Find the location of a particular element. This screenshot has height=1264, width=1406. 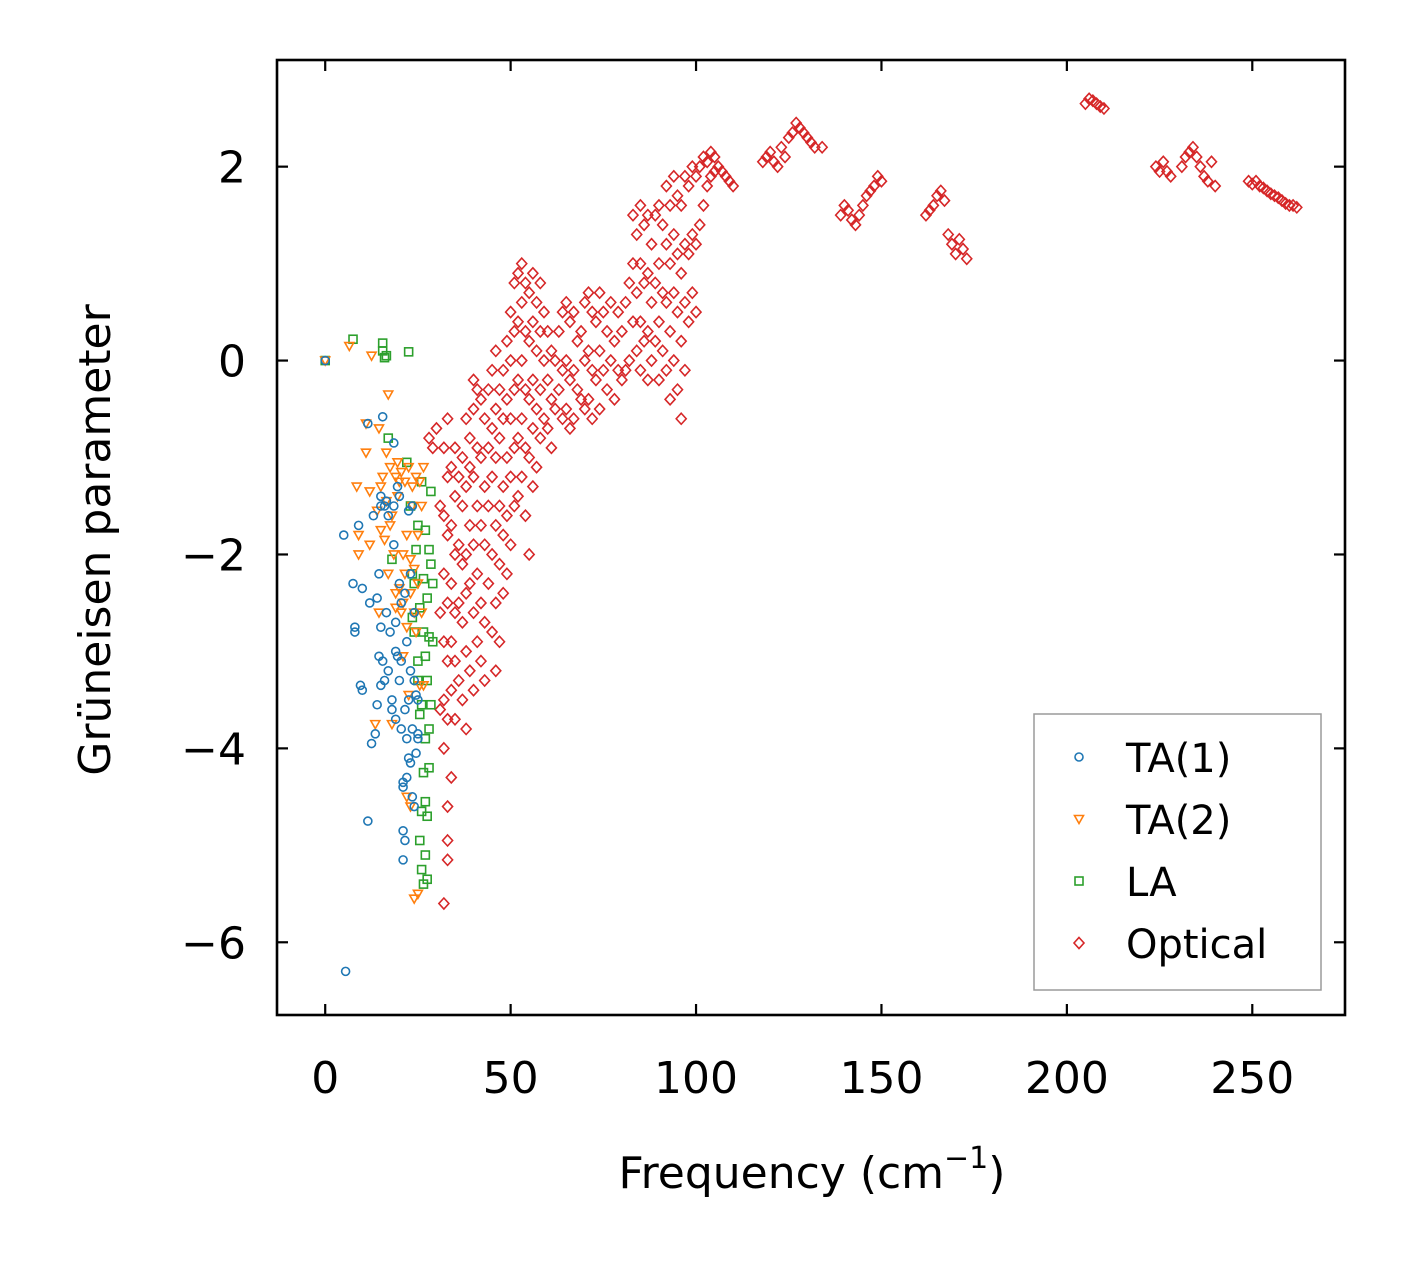

y-tick-label: 2 is located at coordinates (232, 168).